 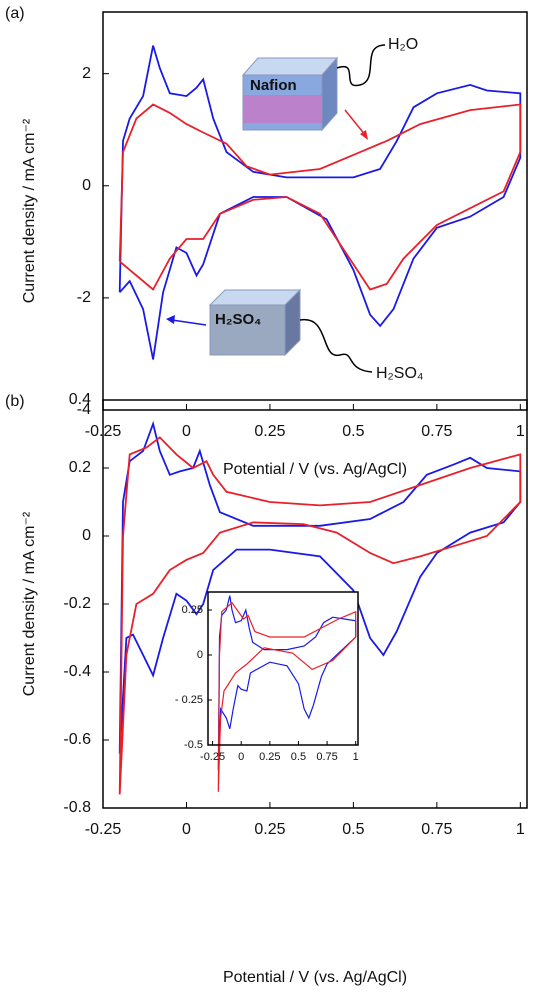 I want to click on y-tick-label: 0.25, so click(x=192, y=610).